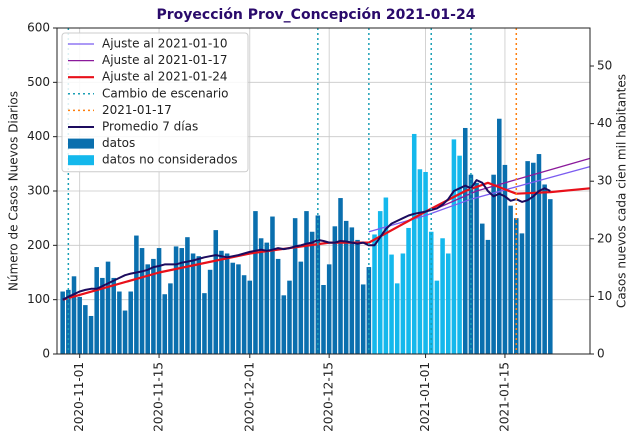 This screenshot has height=434, width=632. What do you see at coordinates (604, 296) in the screenshot?
I see `y2-tick-label: 10` at bounding box center [604, 296].